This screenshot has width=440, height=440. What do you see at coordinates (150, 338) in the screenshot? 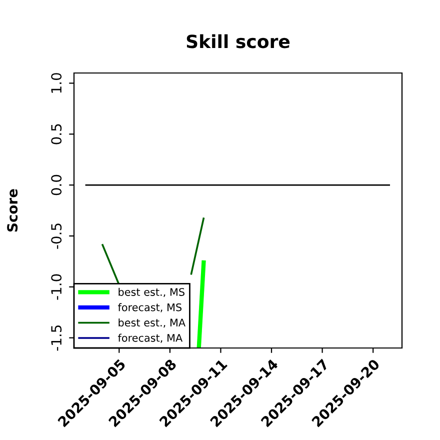
I see `legend-label: forecast, MA` at bounding box center [150, 338].